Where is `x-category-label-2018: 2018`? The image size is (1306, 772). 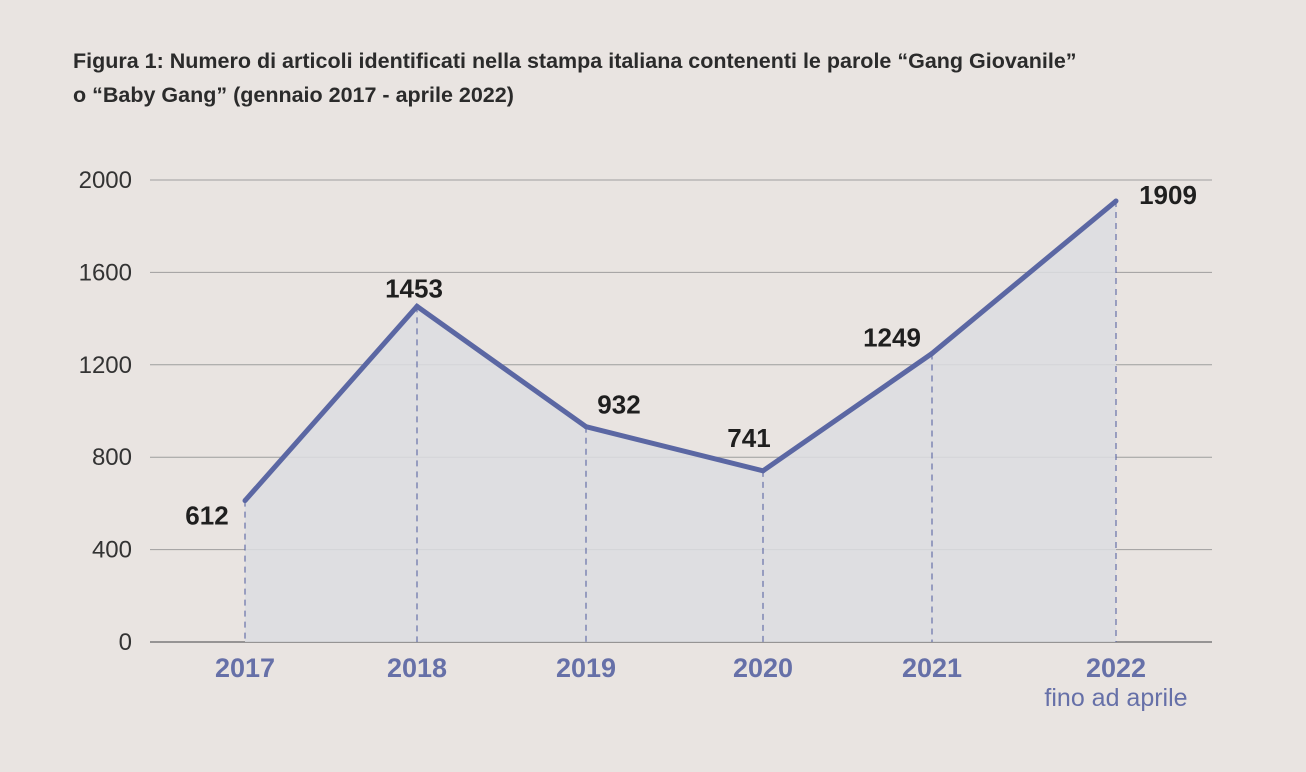 x-category-label-2018: 2018 is located at coordinates (417, 668).